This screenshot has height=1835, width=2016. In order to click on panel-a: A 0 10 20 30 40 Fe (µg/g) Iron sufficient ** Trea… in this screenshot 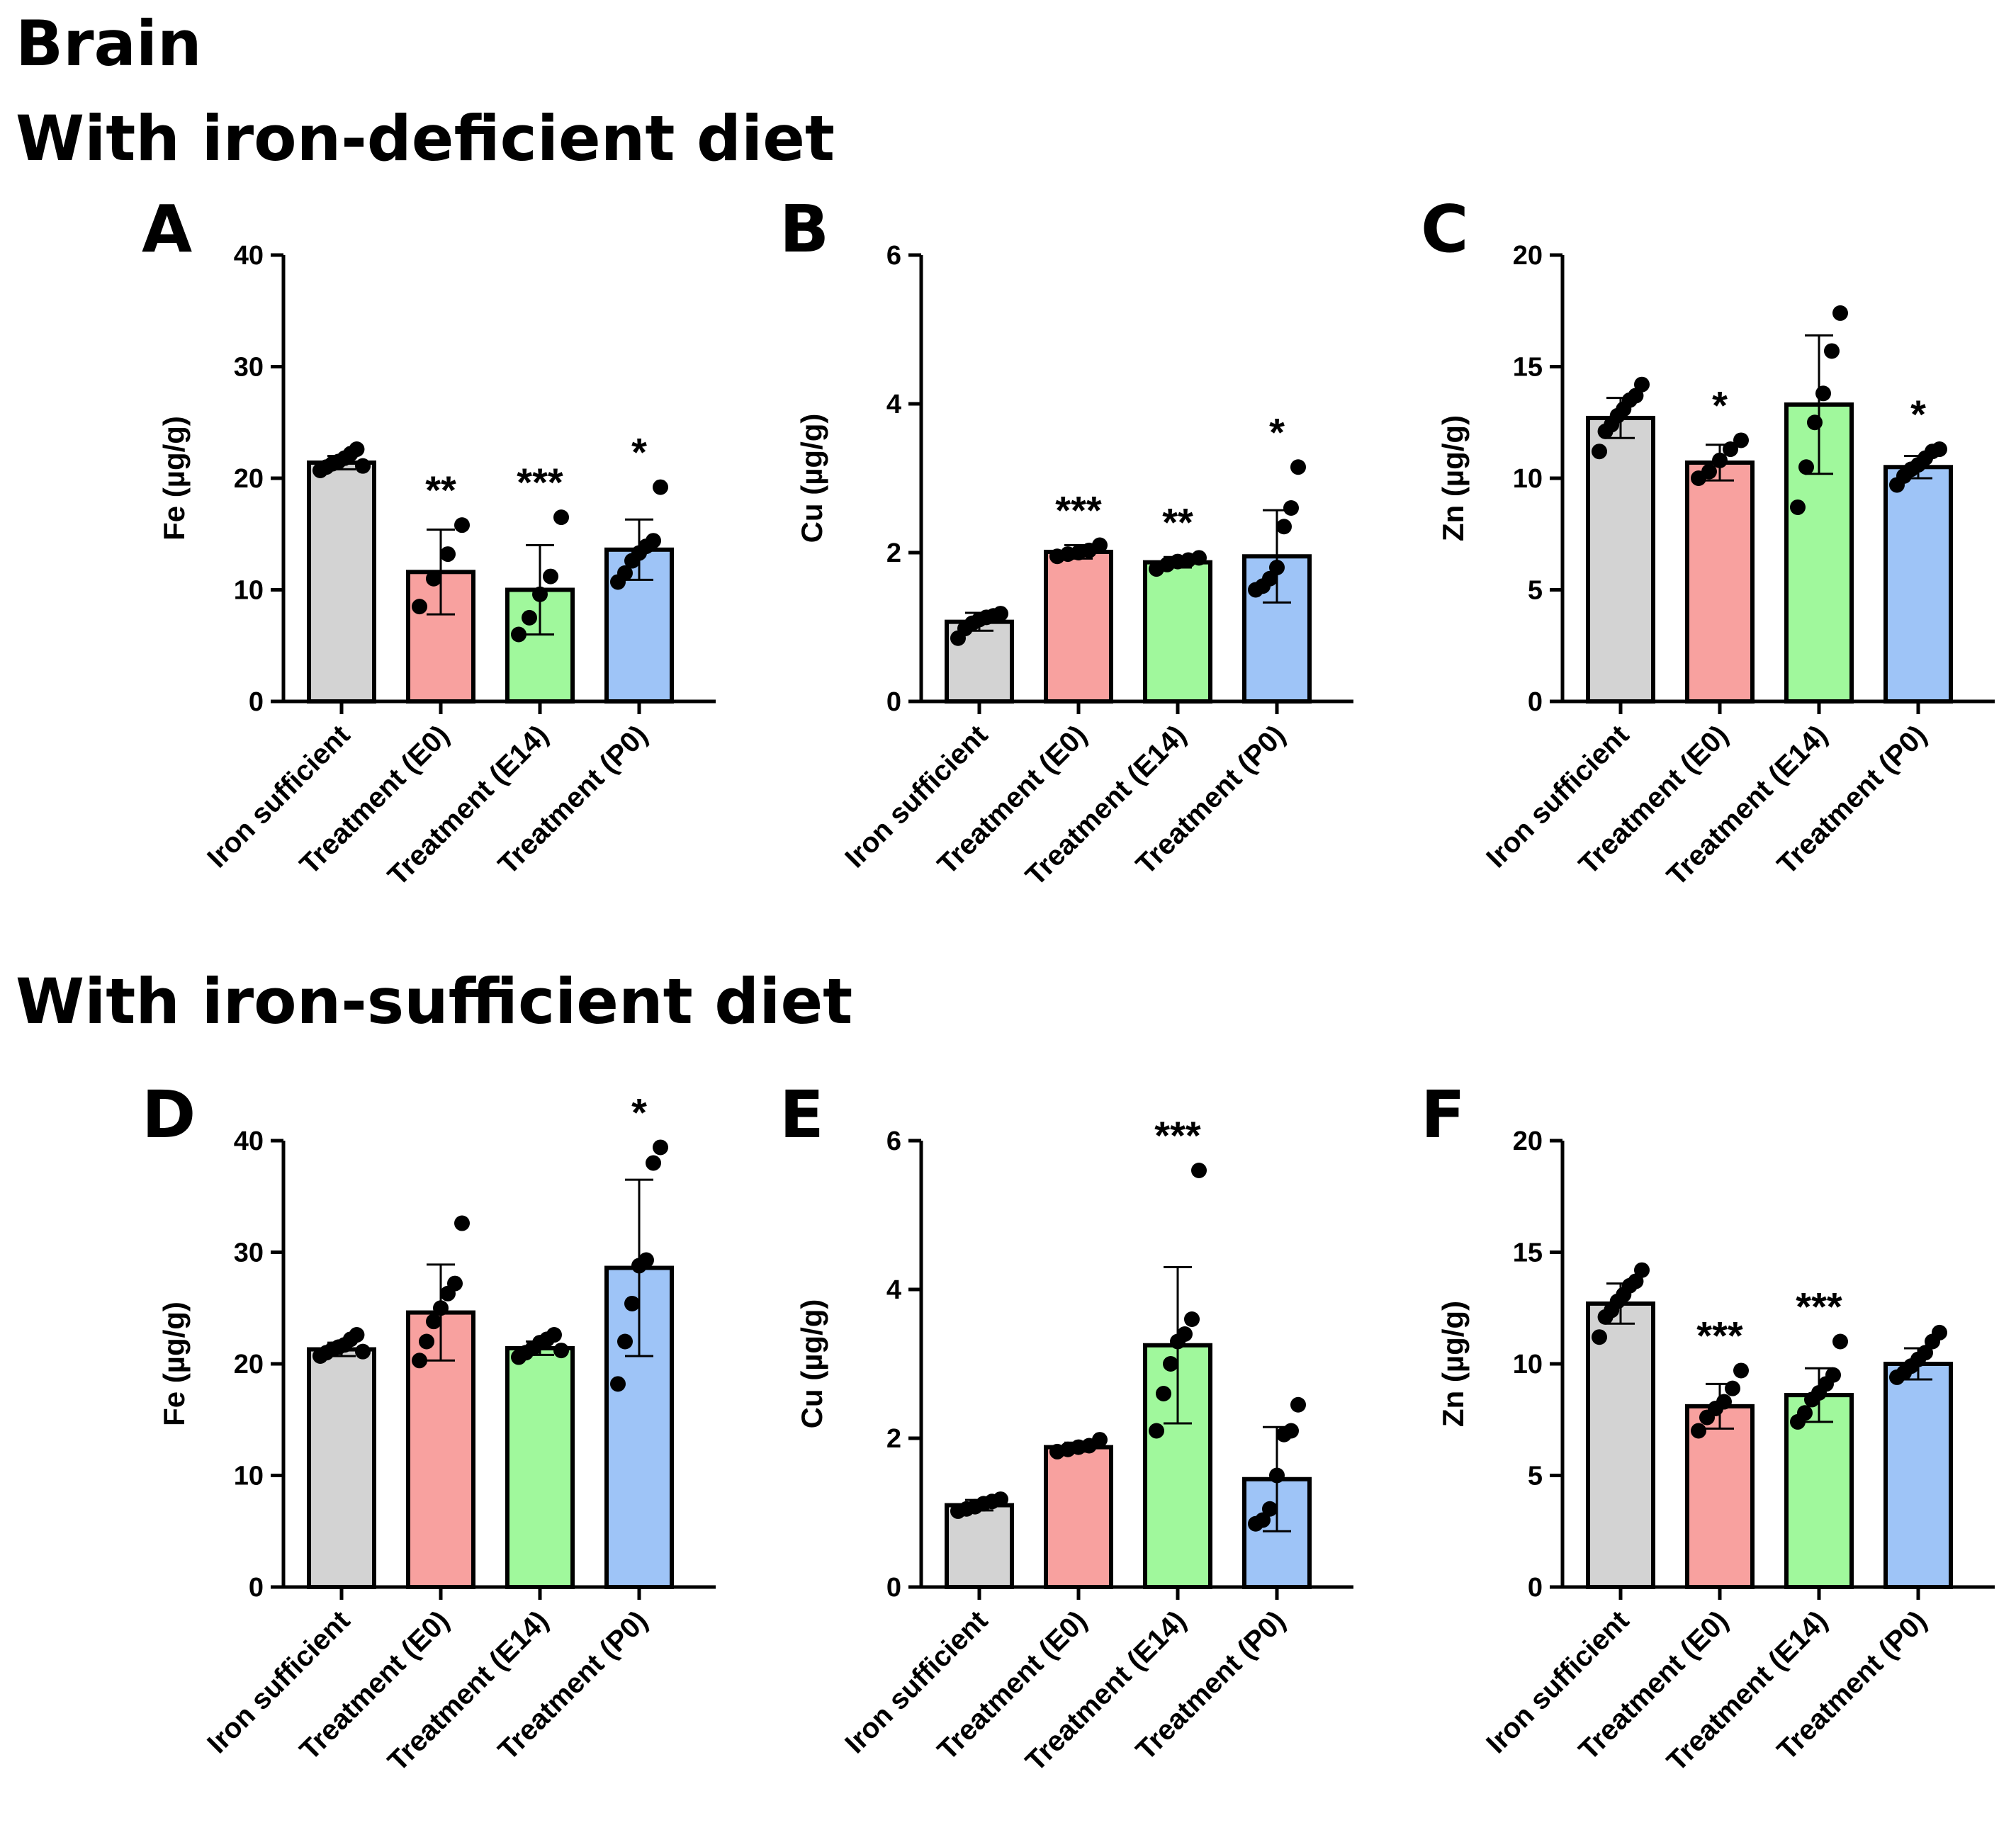, I will do `click(454, 559)`.